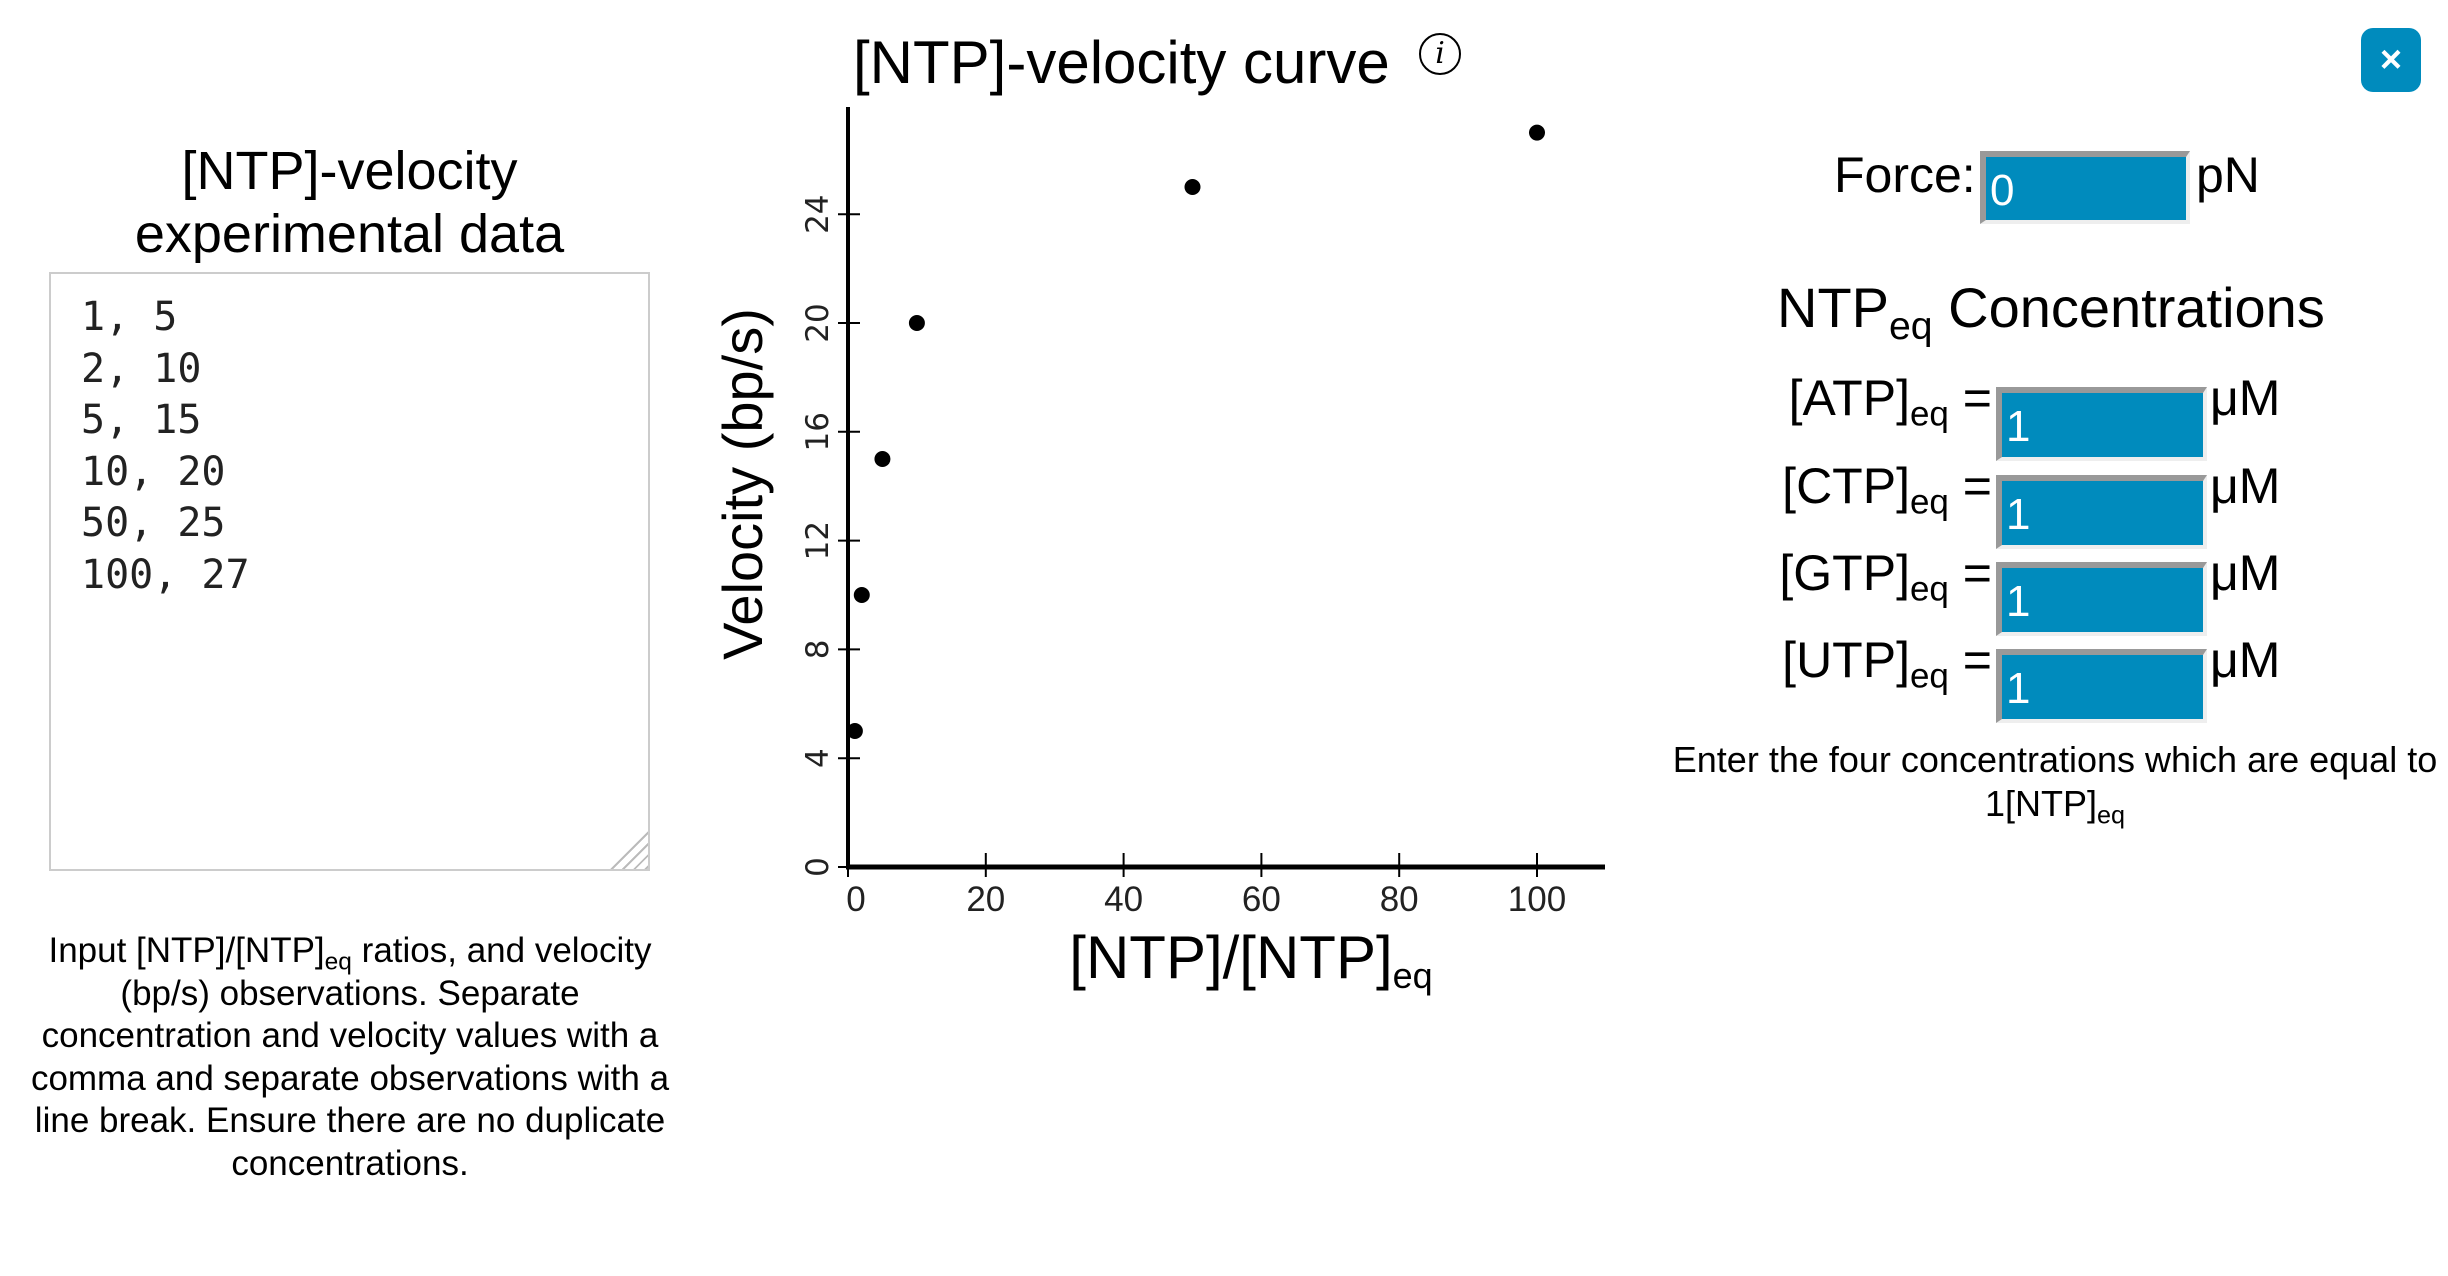 This screenshot has height=1276, width=2448. Describe the element at coordinates (1905, 175) in the screenshot. I see `force-label: Force:` at that location.